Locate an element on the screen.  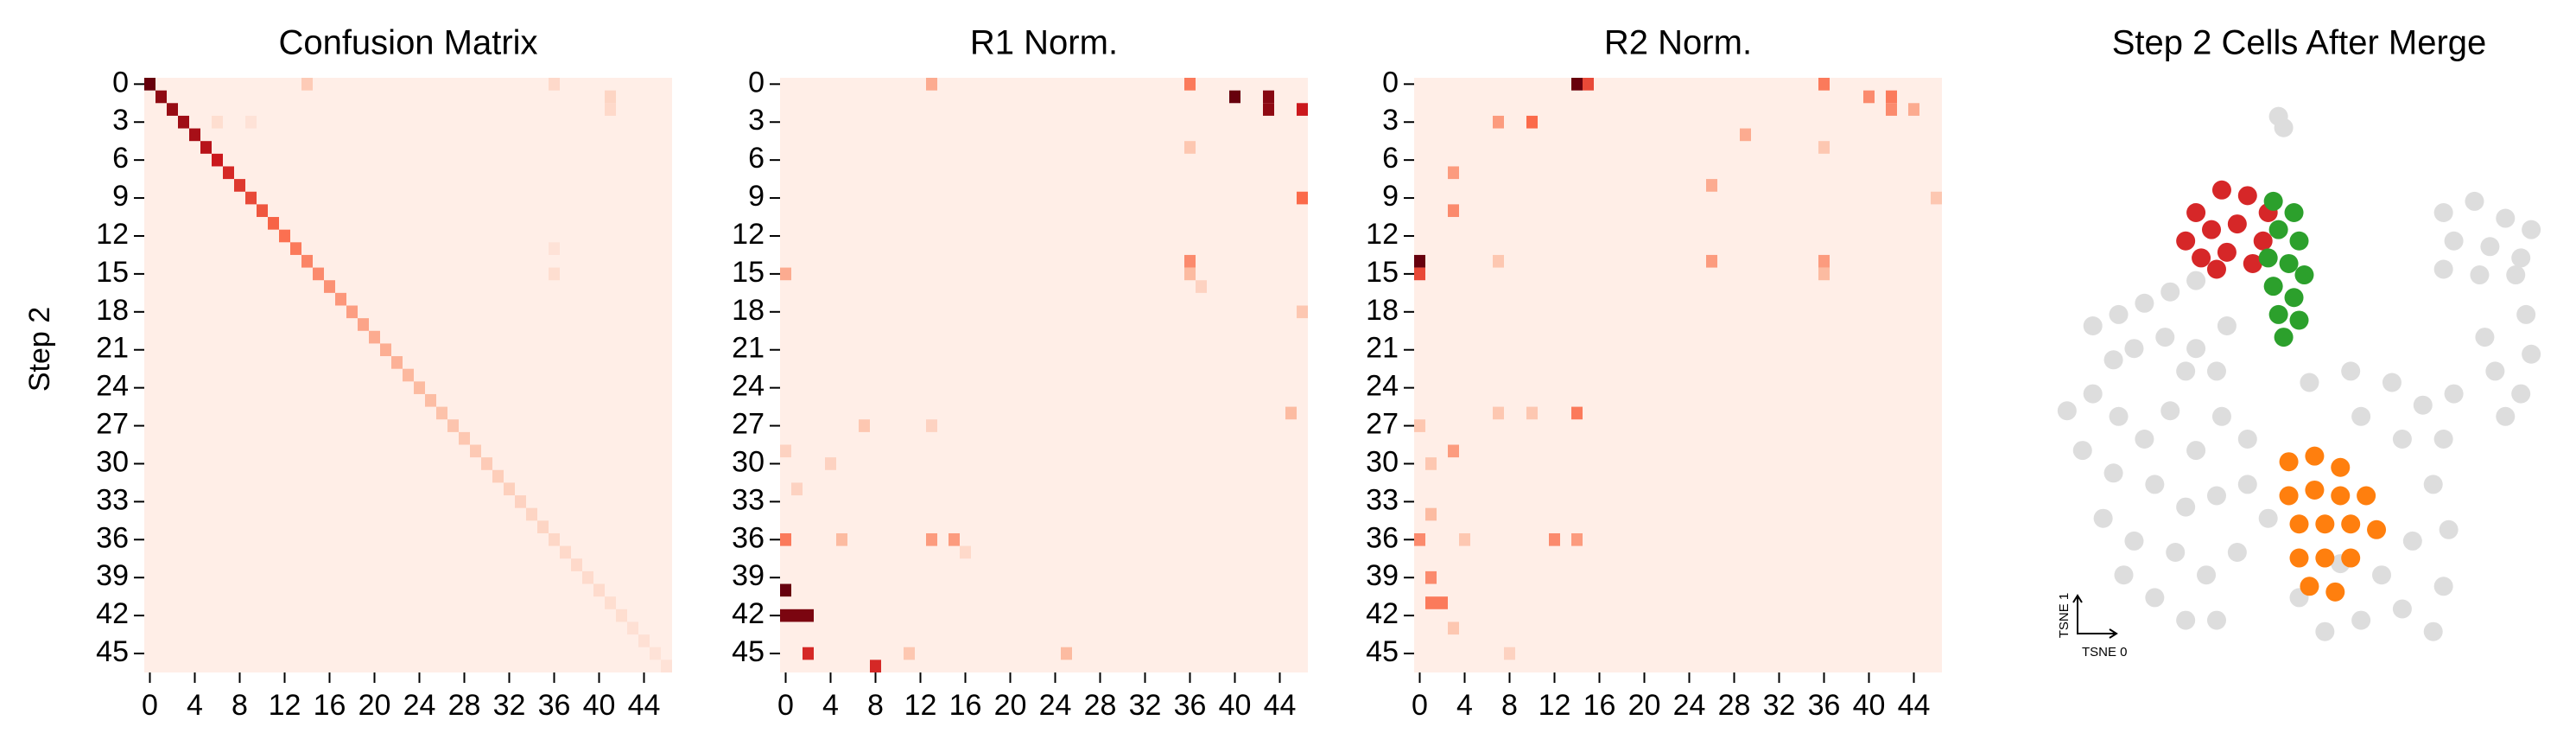
x-tick-label: 4 is located at coordinates (830, 705).